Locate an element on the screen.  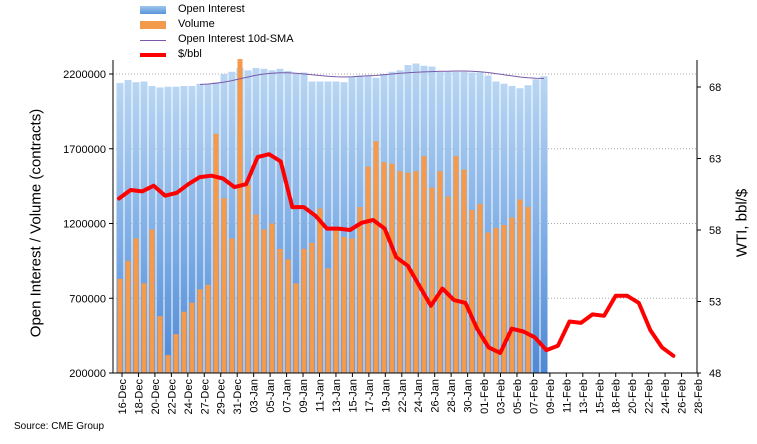
x-tick-label: 17-Jan is located at coordinates (370, 396).